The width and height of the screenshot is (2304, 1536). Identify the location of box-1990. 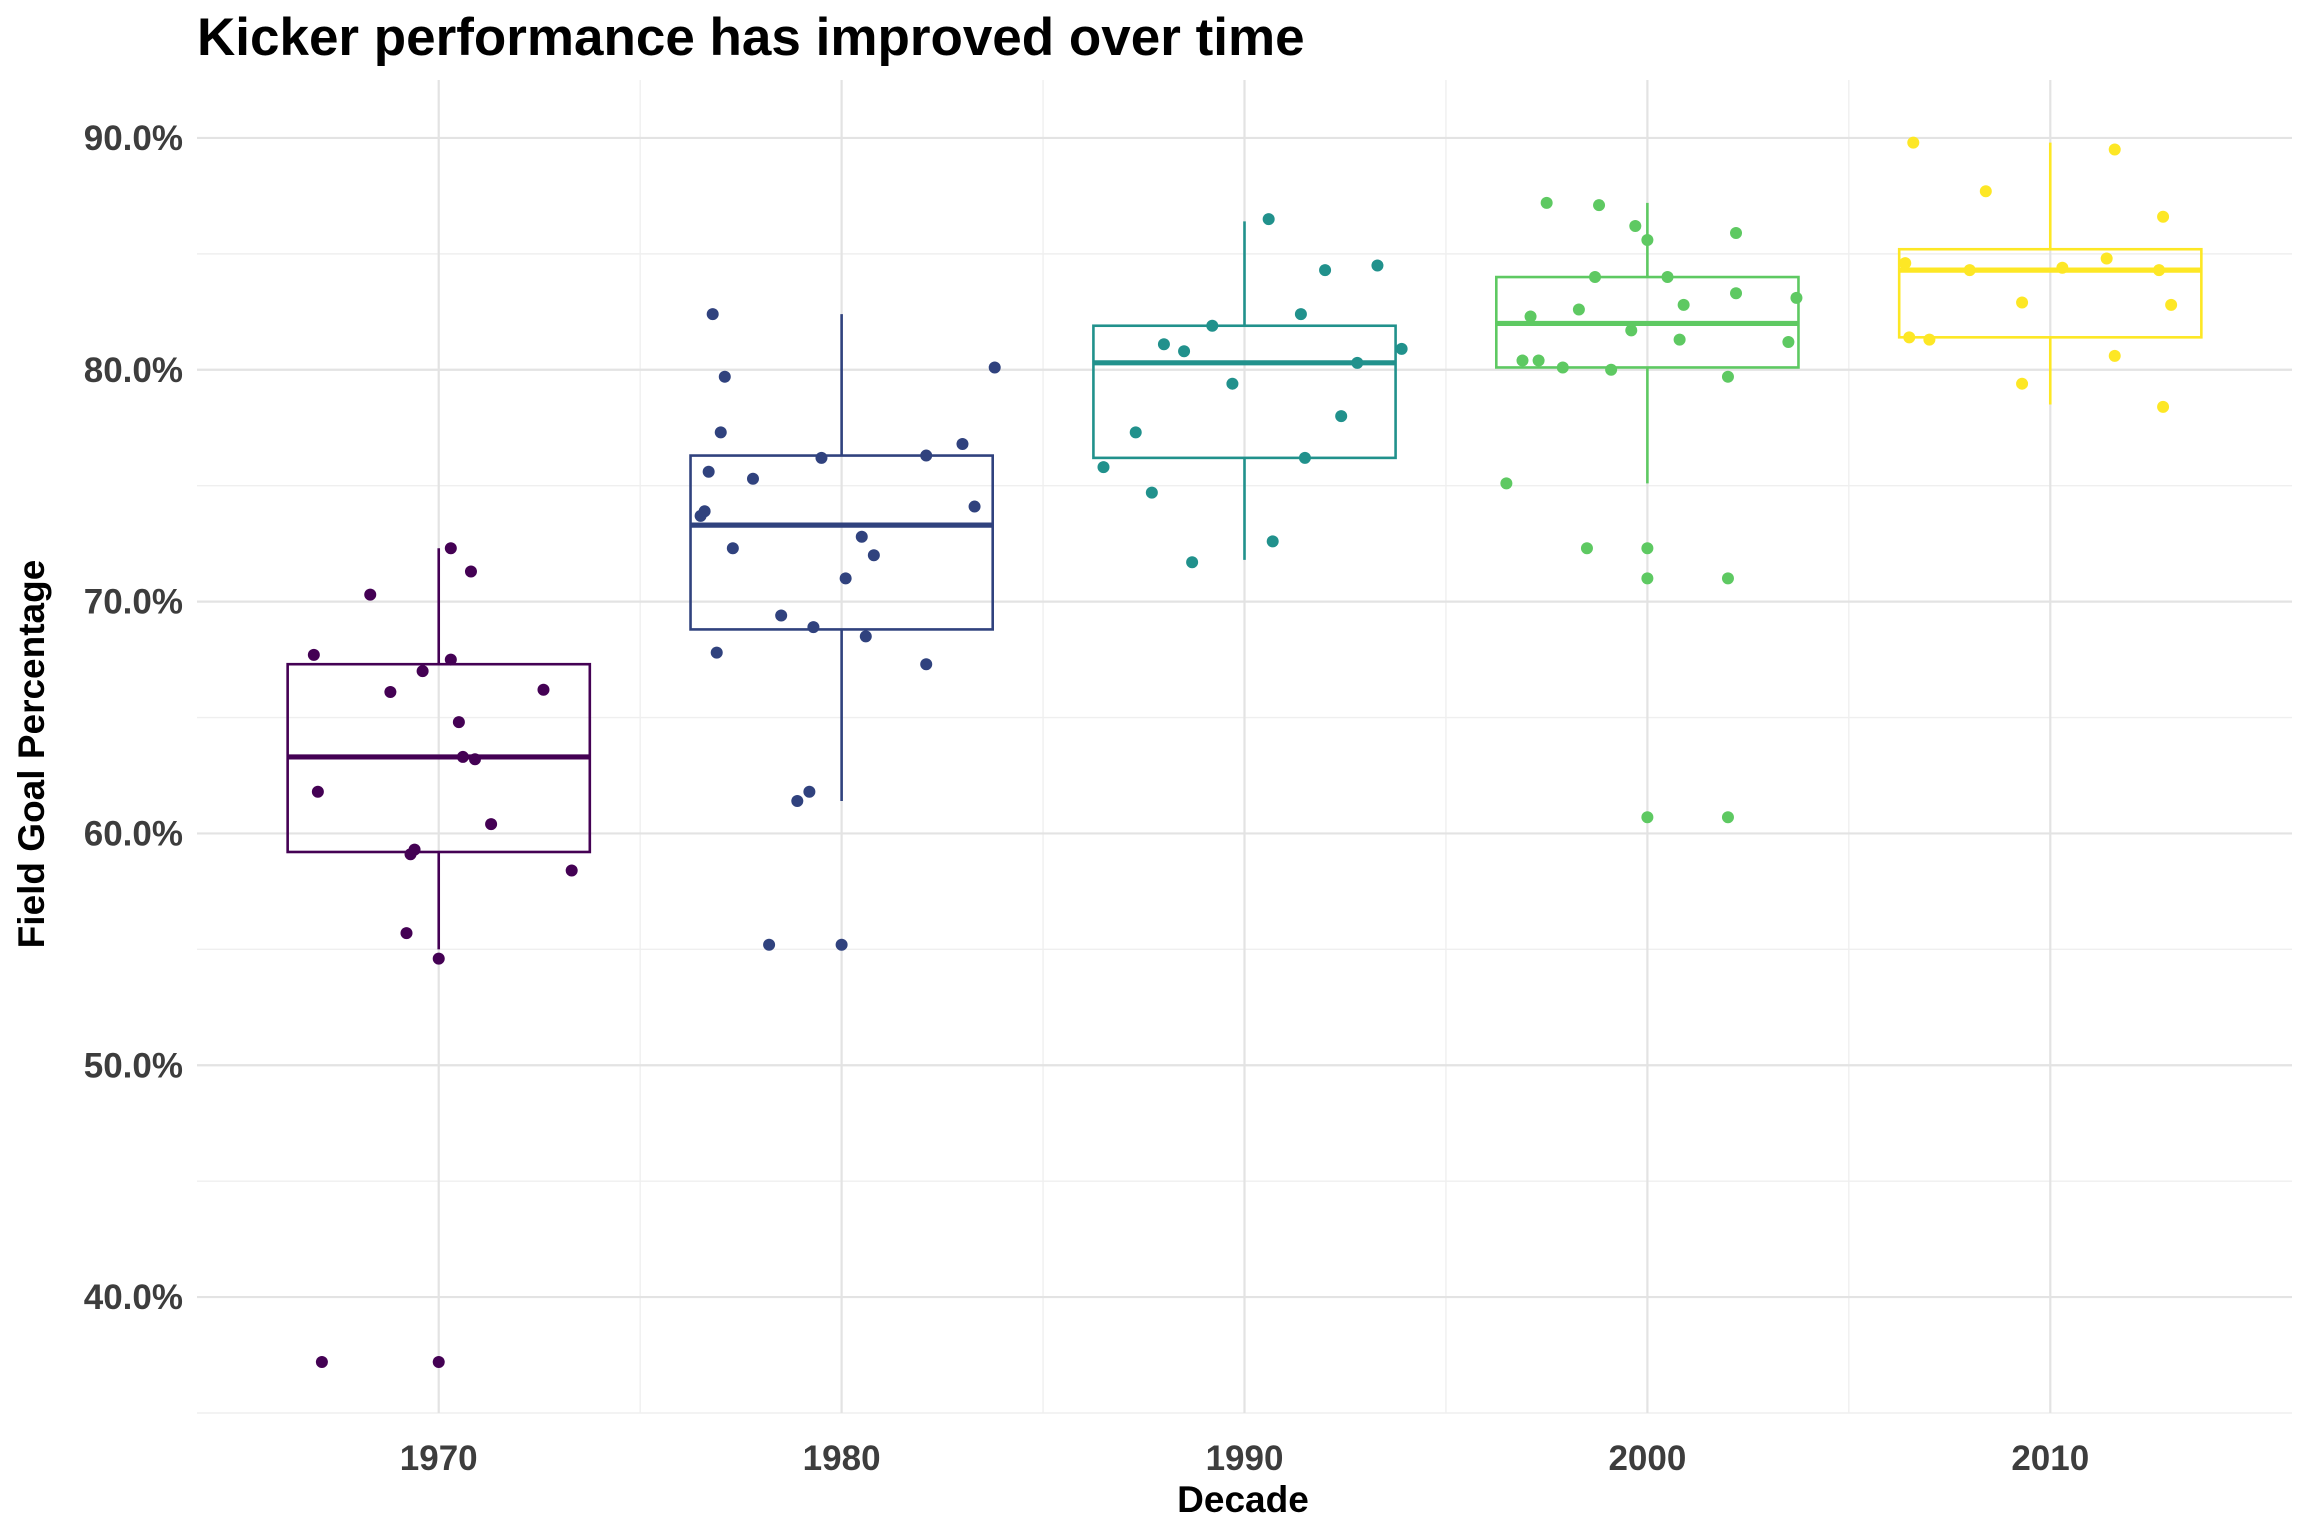
(1244, 392).